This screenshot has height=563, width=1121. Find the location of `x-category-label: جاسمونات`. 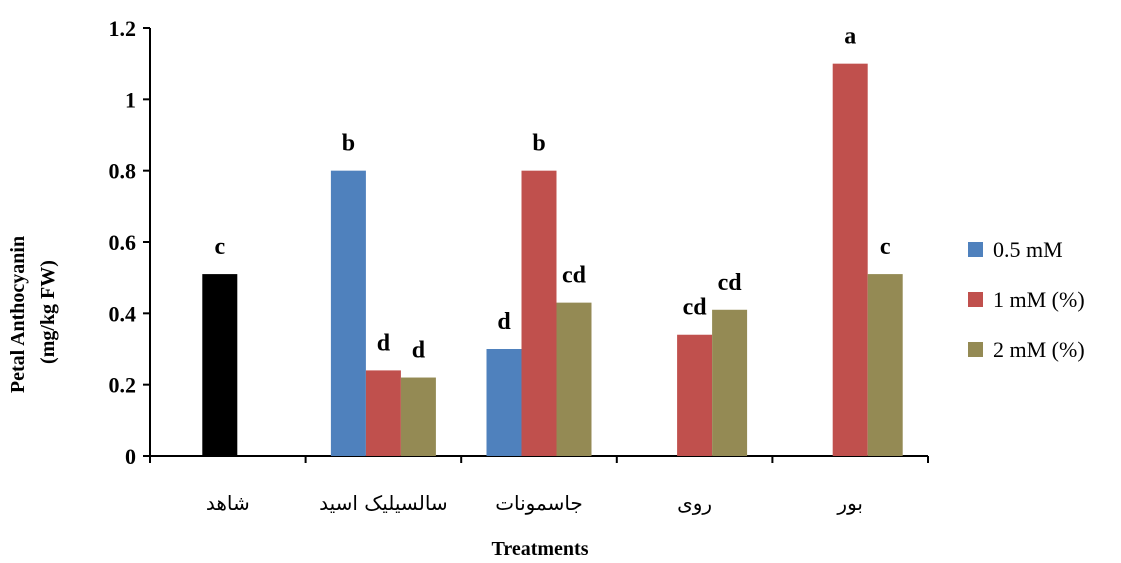

x-category-label: جاسمونات is located at coordinates (539, 503).